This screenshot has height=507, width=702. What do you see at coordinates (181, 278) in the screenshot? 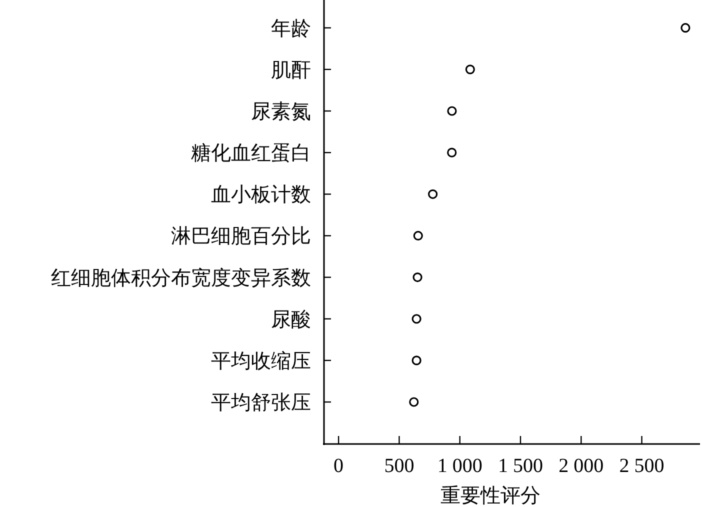
I see `y-tick-label: 红细胞体积分布宽度变异系数` at bounding box center [181, 278].